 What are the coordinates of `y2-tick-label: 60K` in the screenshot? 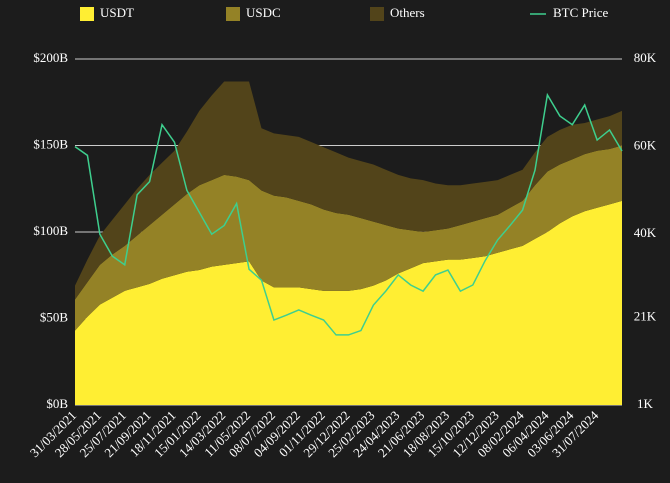 It's located at (645, 145).